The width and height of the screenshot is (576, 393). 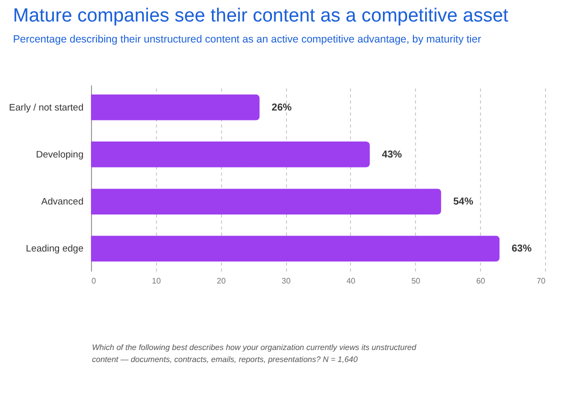 What do you see at coordinates (416, 281) in the screenshot?
I see `x-tick-label: 50` at bounding box center [416, 281].